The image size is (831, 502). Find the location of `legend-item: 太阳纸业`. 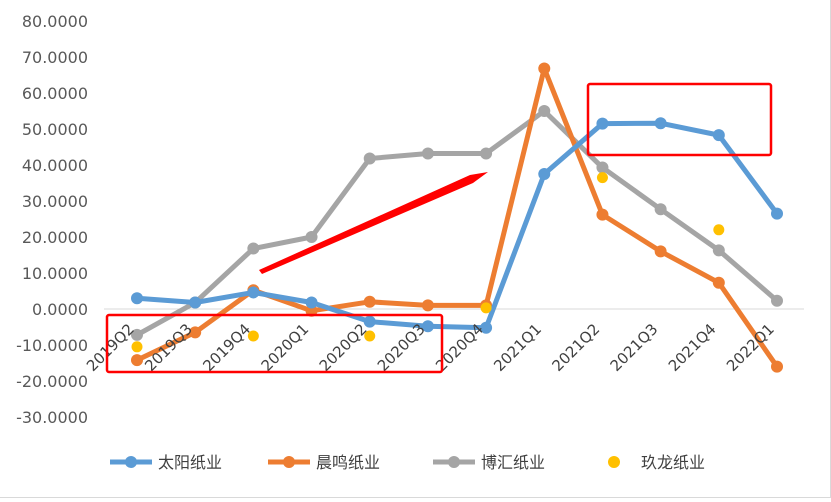

legend-item: 太阳纸业 is located at coordinates (166, 462).